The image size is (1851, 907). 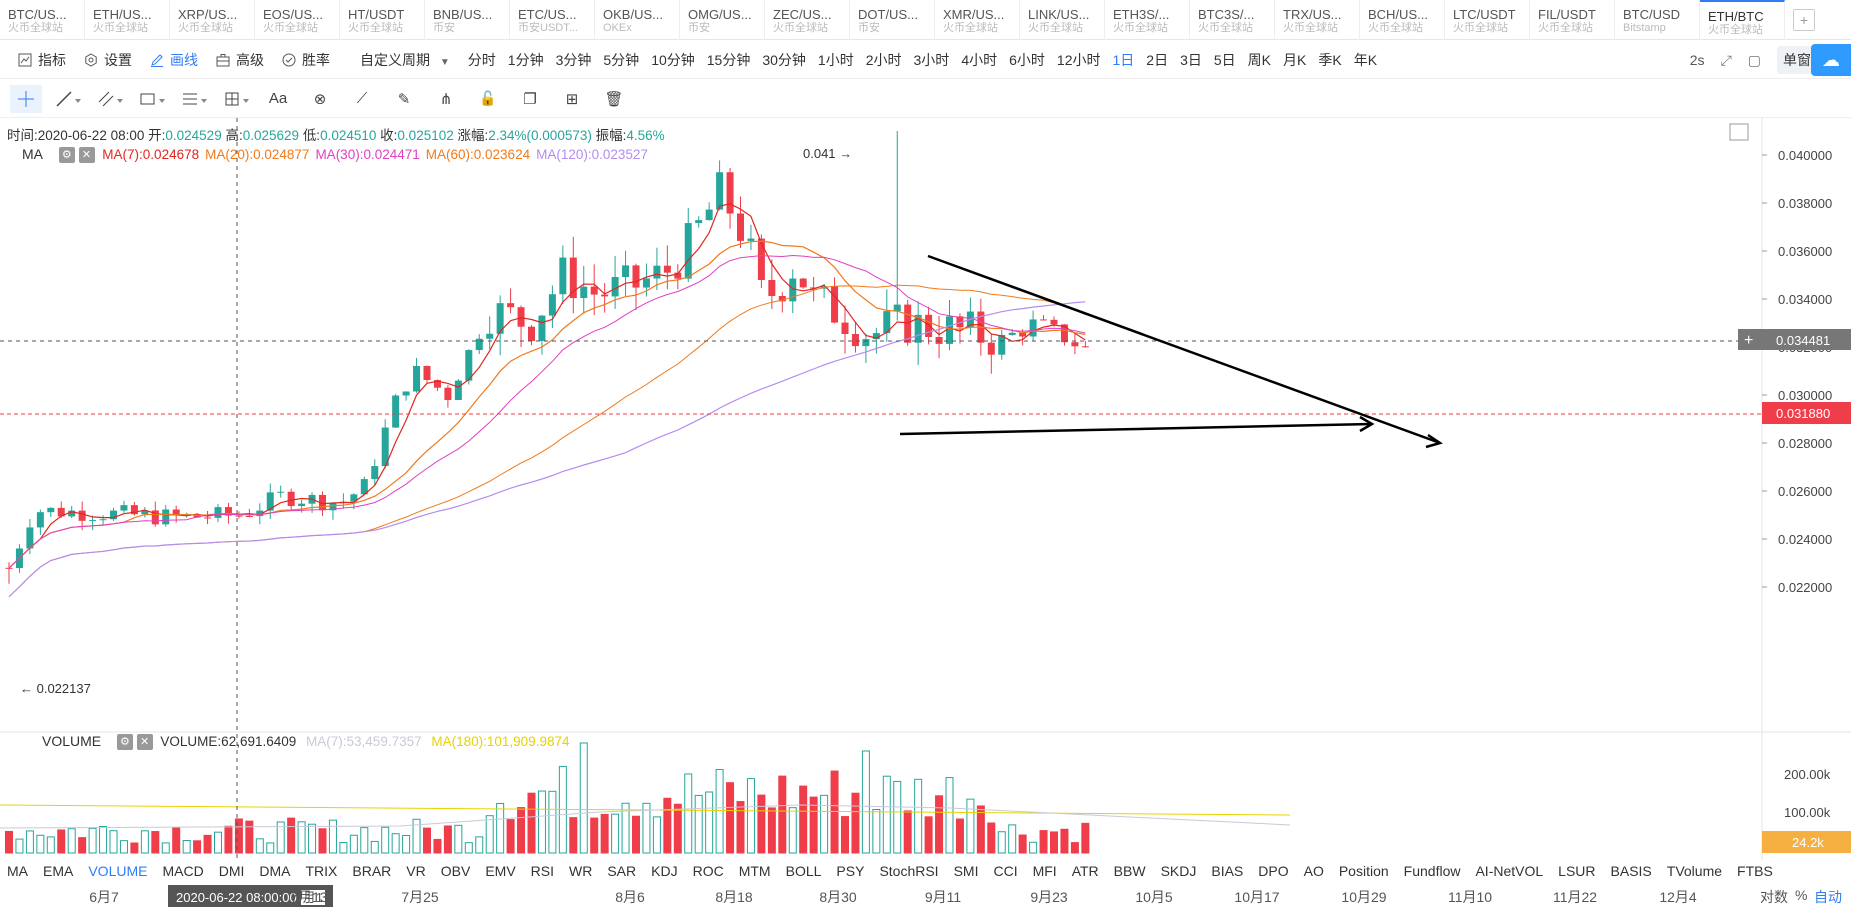 What do you see at coordinates (1330, 59) in the screenshot?
I see `period-option: 季K` at bounding box center [1330, 59].